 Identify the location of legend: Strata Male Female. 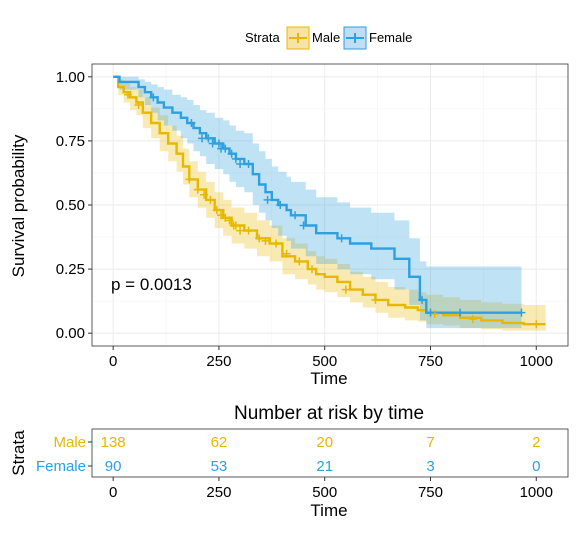
(328, 38).